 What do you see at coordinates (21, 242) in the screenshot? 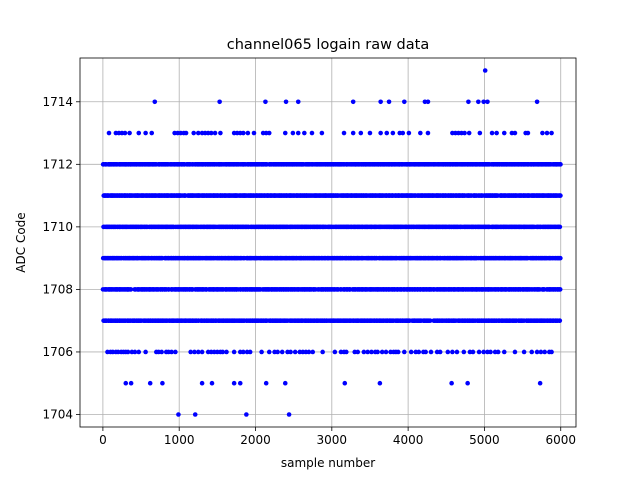
I see `y-axis-label: ADC Code` at bounding box center [21, 242].